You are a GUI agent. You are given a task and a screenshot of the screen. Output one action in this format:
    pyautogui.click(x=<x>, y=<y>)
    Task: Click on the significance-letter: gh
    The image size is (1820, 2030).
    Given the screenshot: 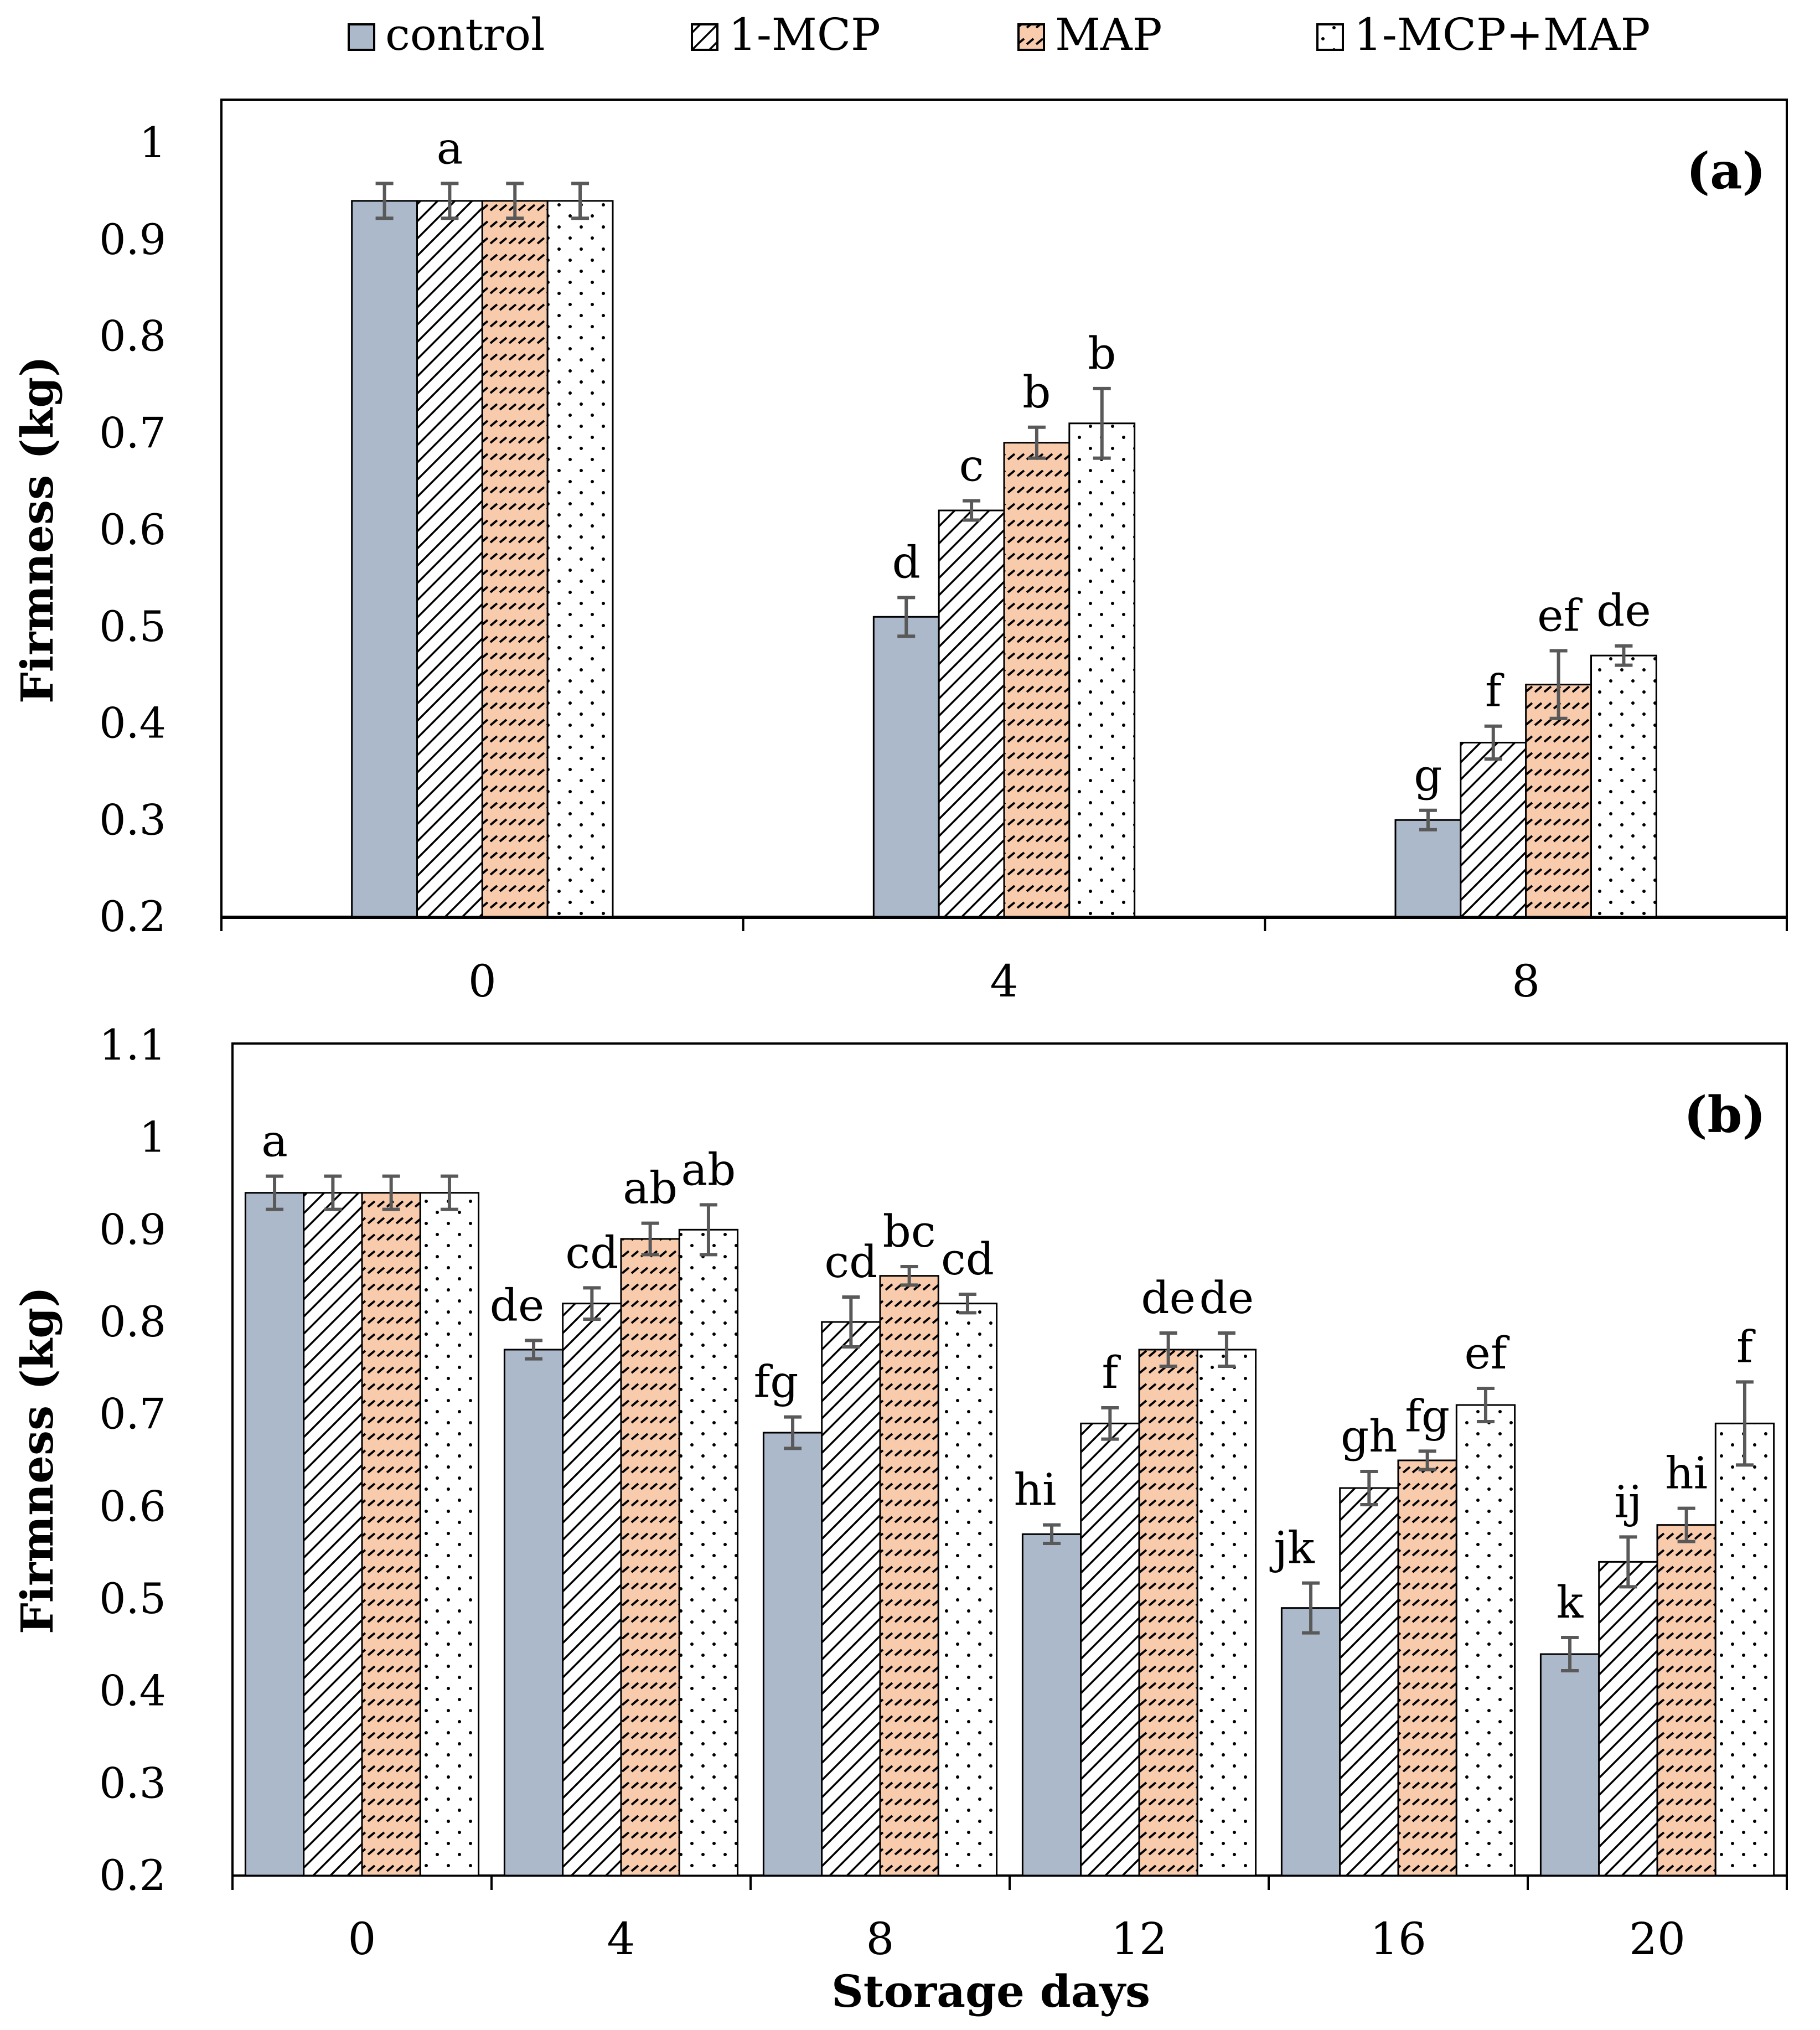 What is the action you would take?
    pyautogui.click(x=1369, y=1436)
    